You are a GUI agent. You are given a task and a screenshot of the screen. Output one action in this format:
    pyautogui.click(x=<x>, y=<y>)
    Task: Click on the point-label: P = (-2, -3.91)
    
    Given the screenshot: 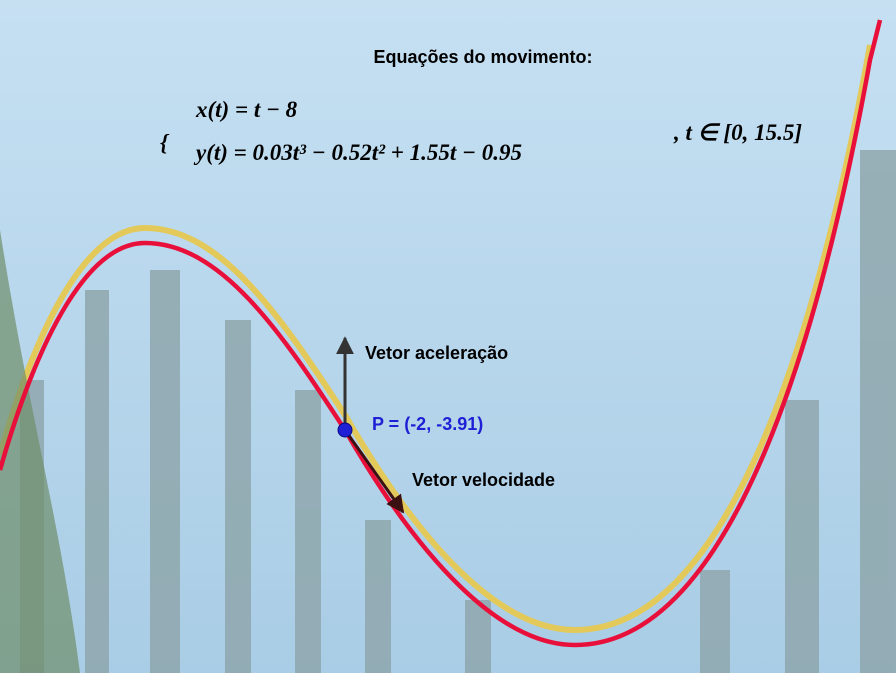 What is the action you would take?
    pyautogui.click(x=427, y=424)
    